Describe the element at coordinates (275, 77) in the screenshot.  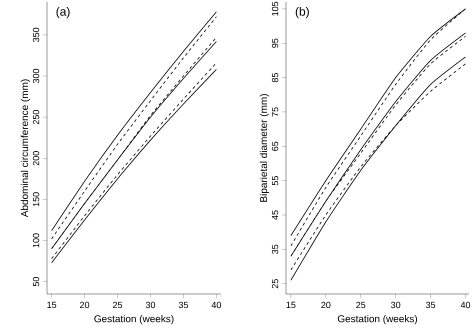
I see `y-tick-label: 85` at that location.